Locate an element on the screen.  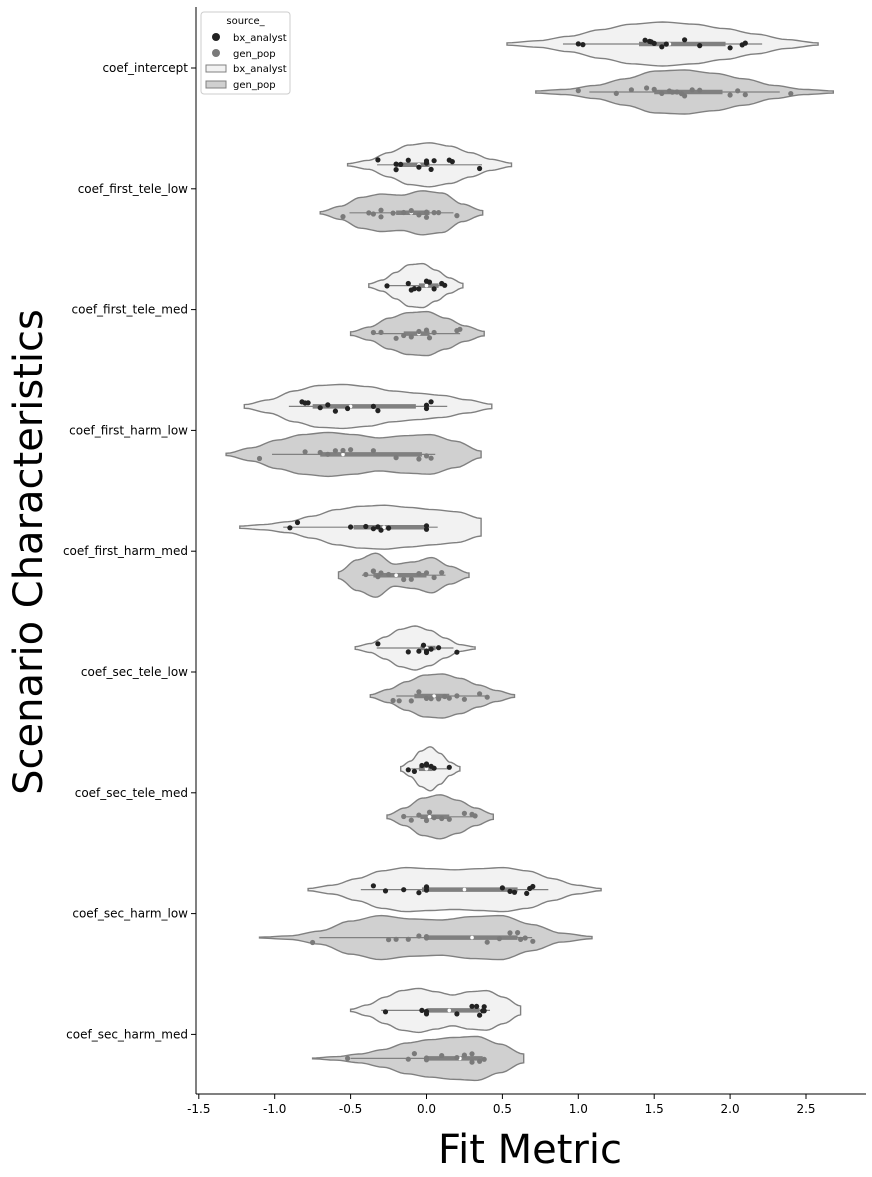
y-tick-label: coef_intercept is located at coordinates (145, 68).